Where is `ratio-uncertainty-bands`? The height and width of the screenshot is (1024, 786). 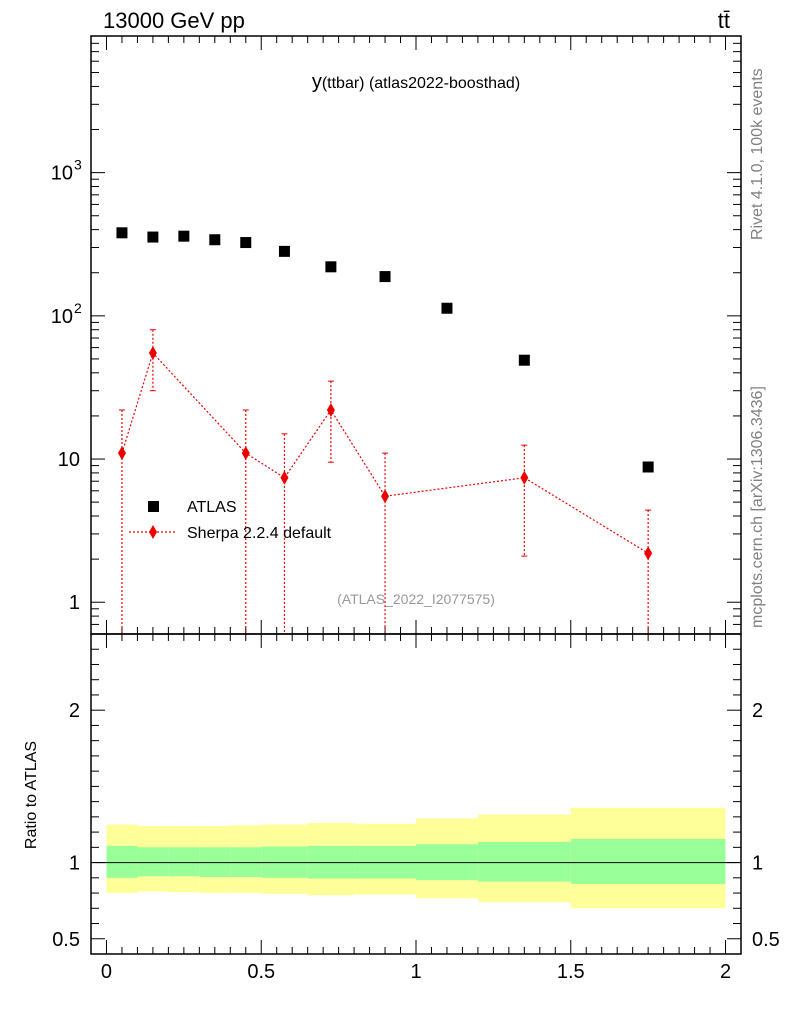 ratio-uncertainty-bands is located at coordinates (416, 858).